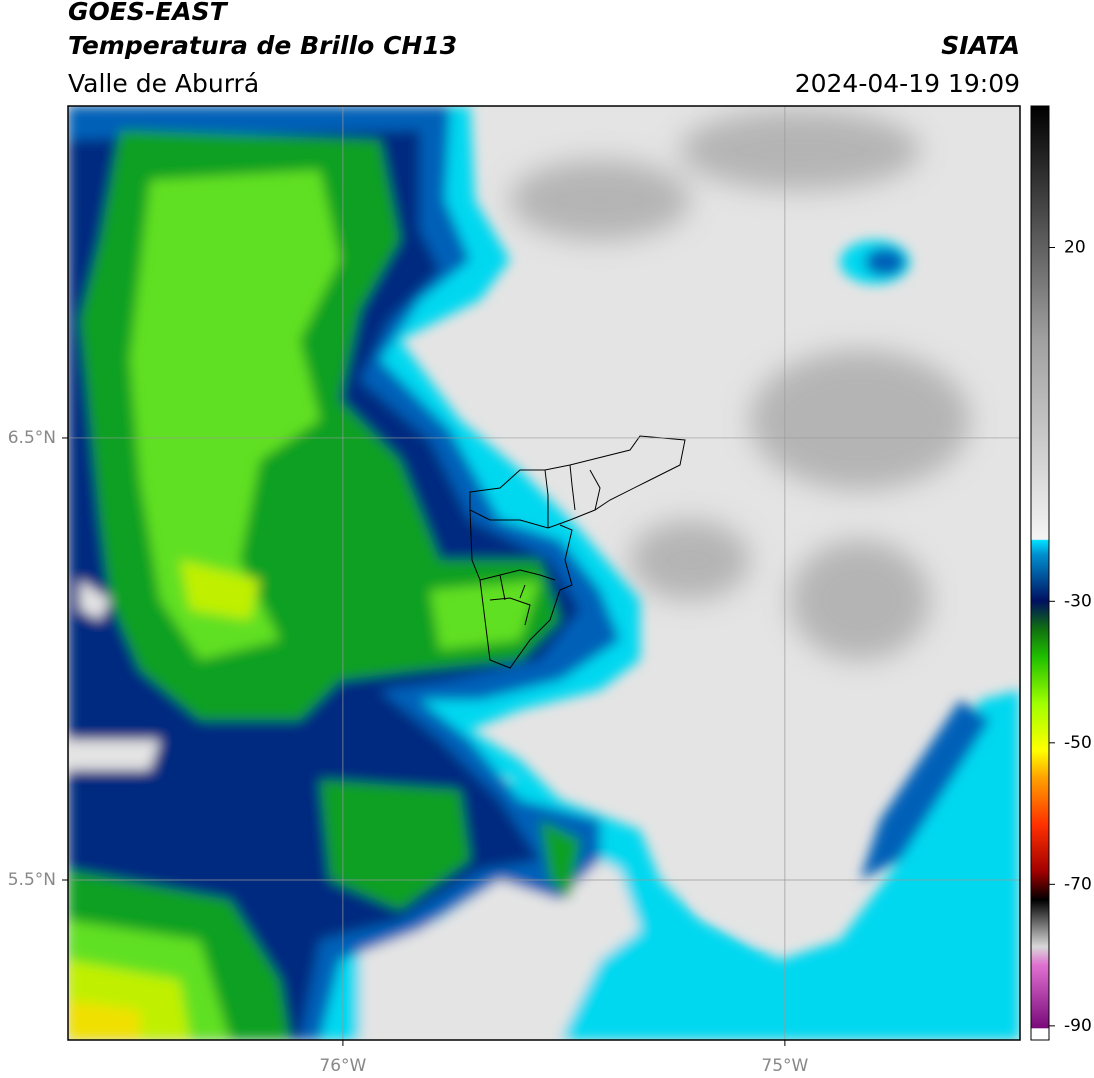 The height and width of the screenshot is (1078, 1094). I want to click on colorbar-tick-label: -30, so click(1078, 601).